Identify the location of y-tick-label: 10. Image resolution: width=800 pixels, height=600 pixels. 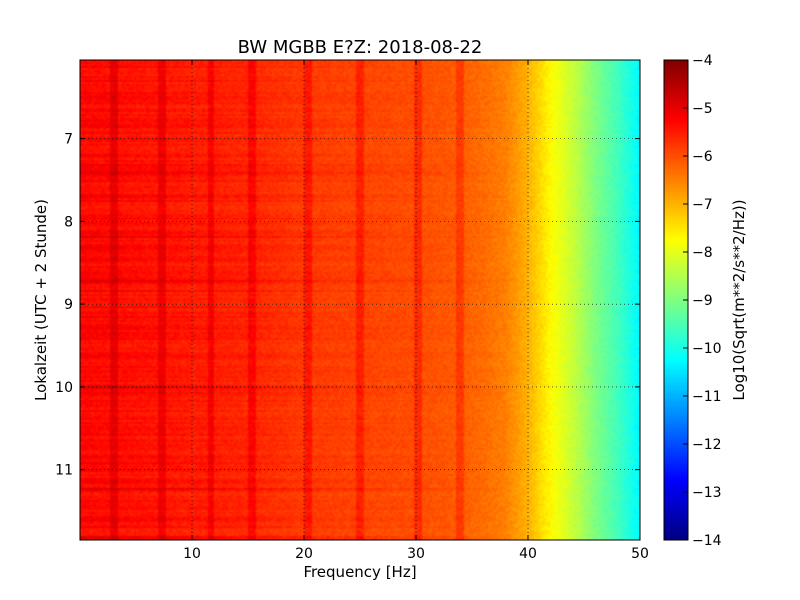
(64, 388).